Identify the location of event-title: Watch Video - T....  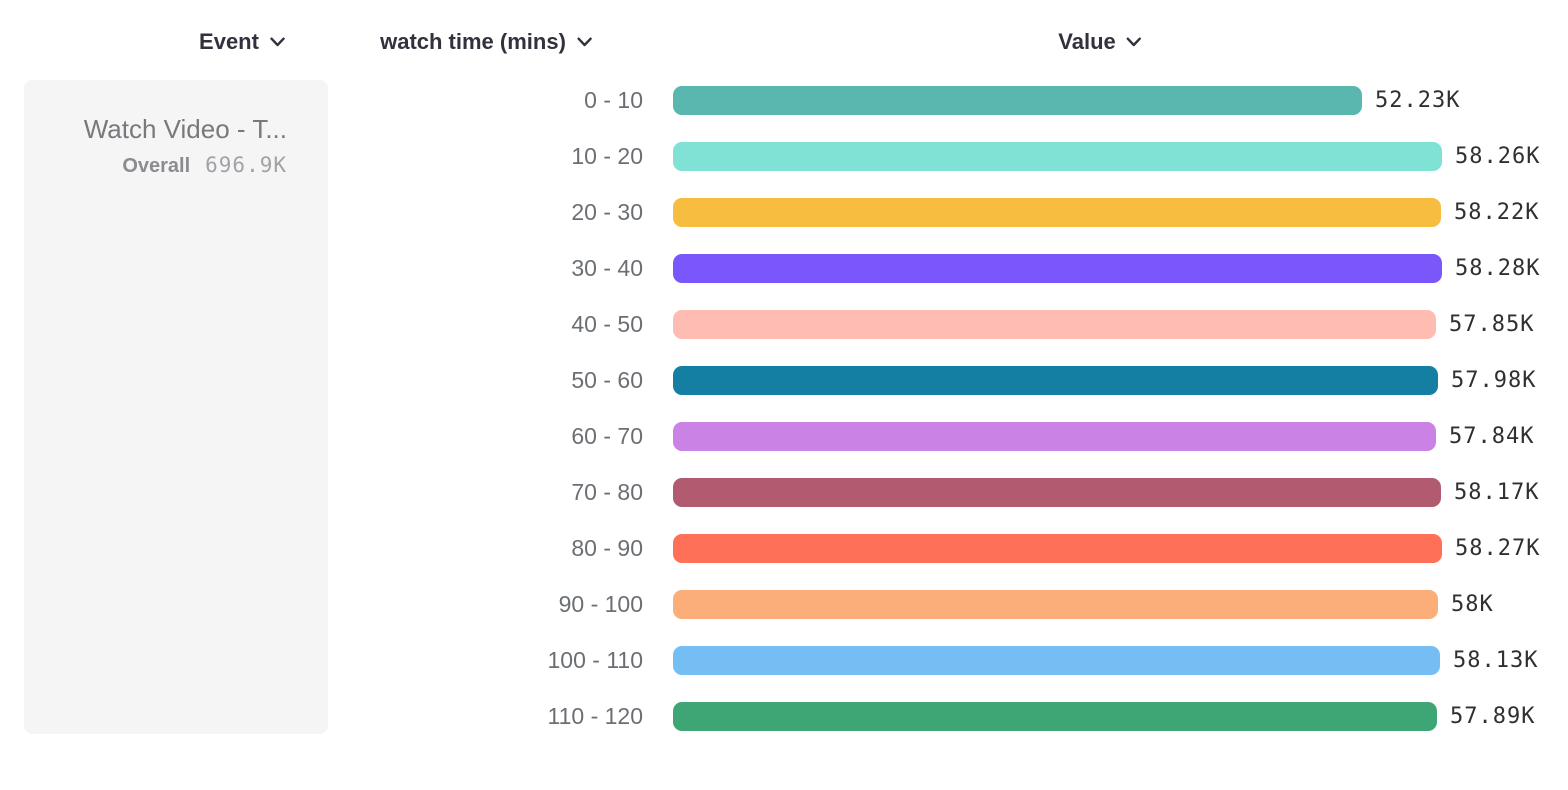
(185, 129).